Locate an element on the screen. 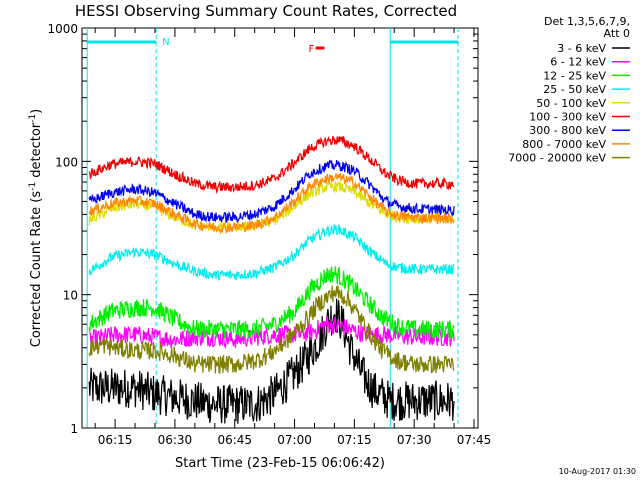 The width and height of the screenshot is (640, 480). x-axis-label: Start Time (23-Feb-15 06:06:42) is located at coordinates (280, 463).